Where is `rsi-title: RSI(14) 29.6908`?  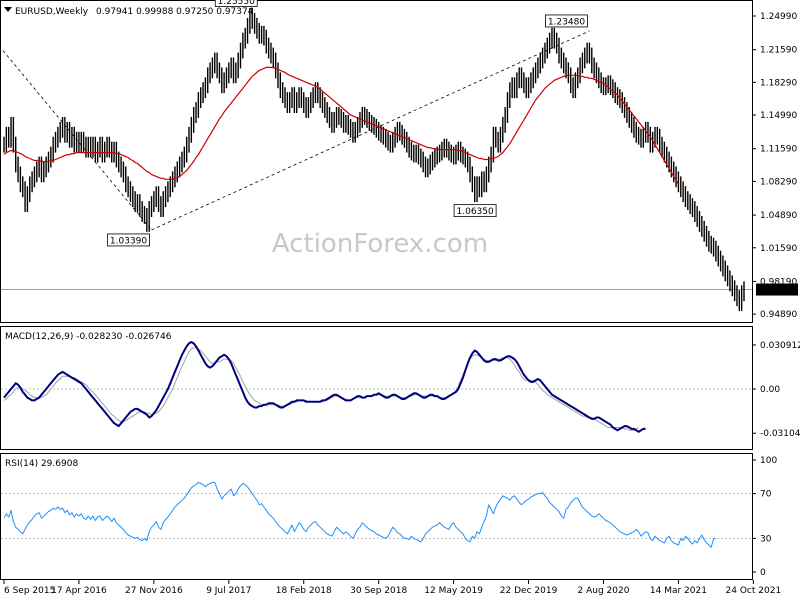
rsi-title: RSI(14) 29.6908 is located at coordinates (41, 464).